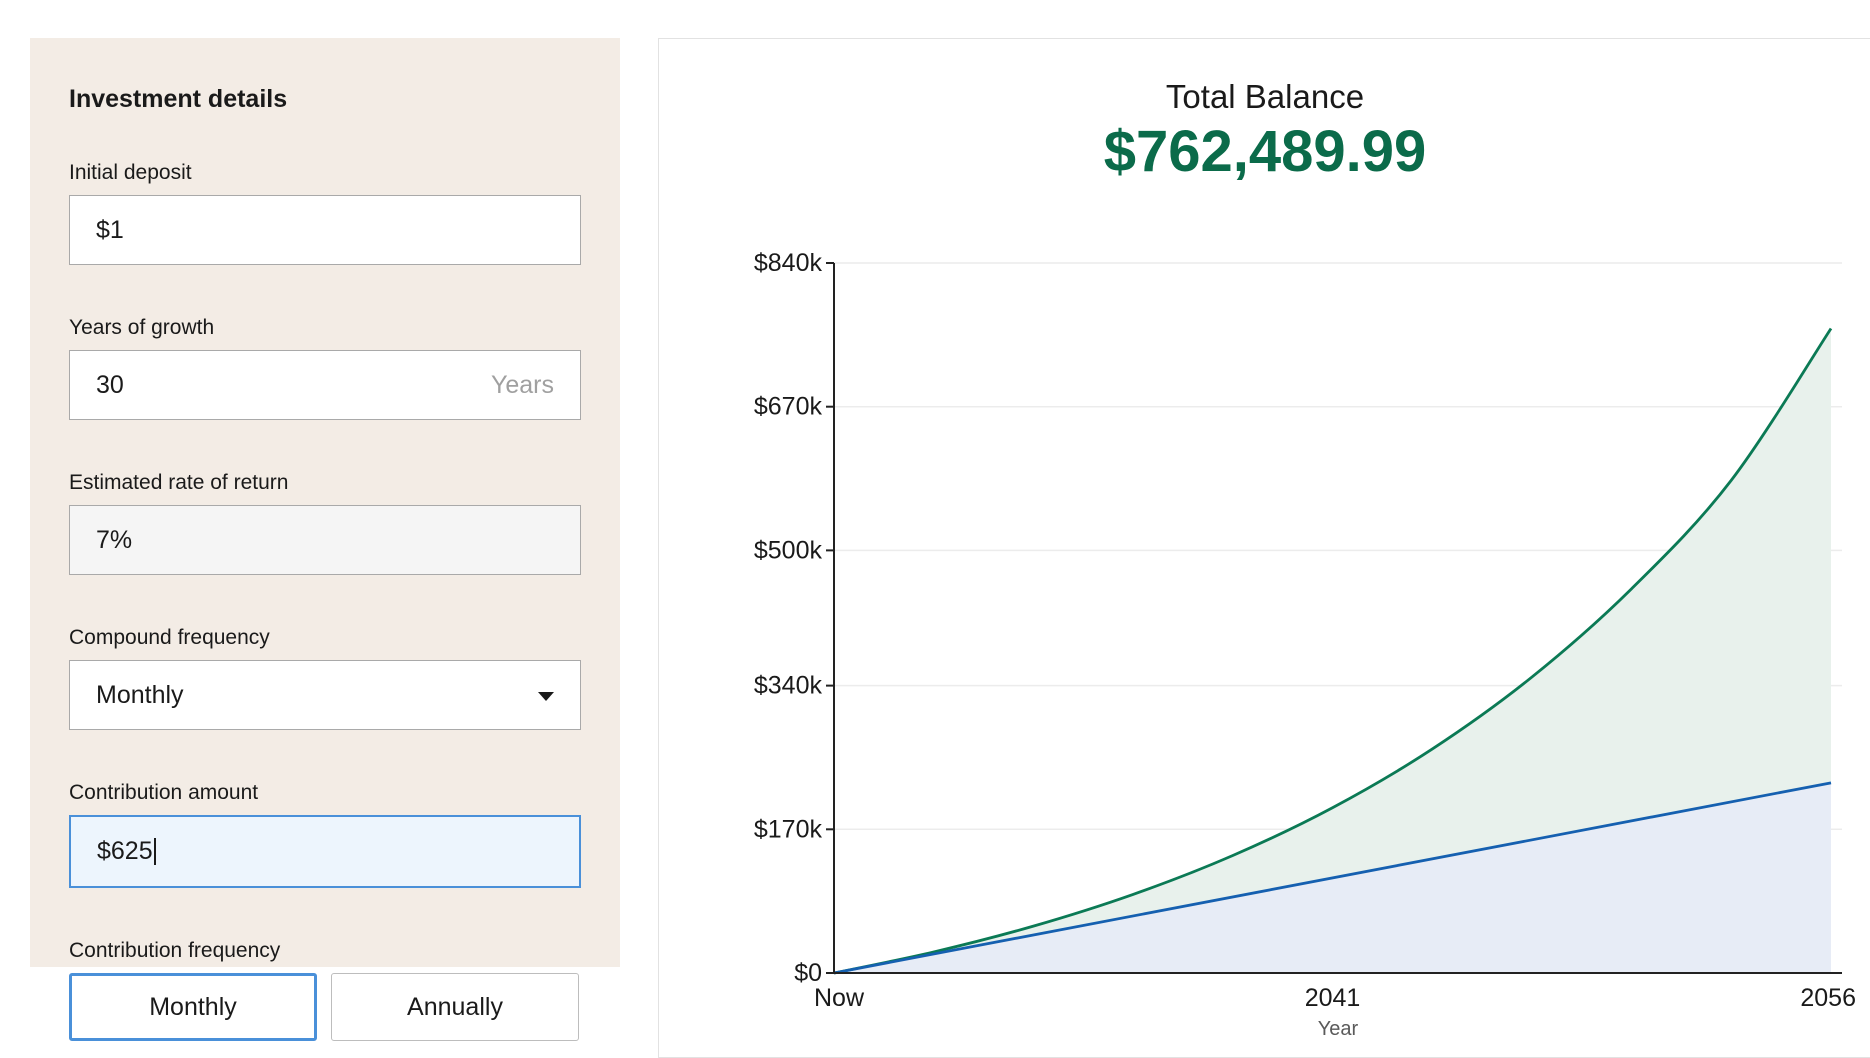  I want to click on years-of-growth-label: Years of growth, so click(142, 327).